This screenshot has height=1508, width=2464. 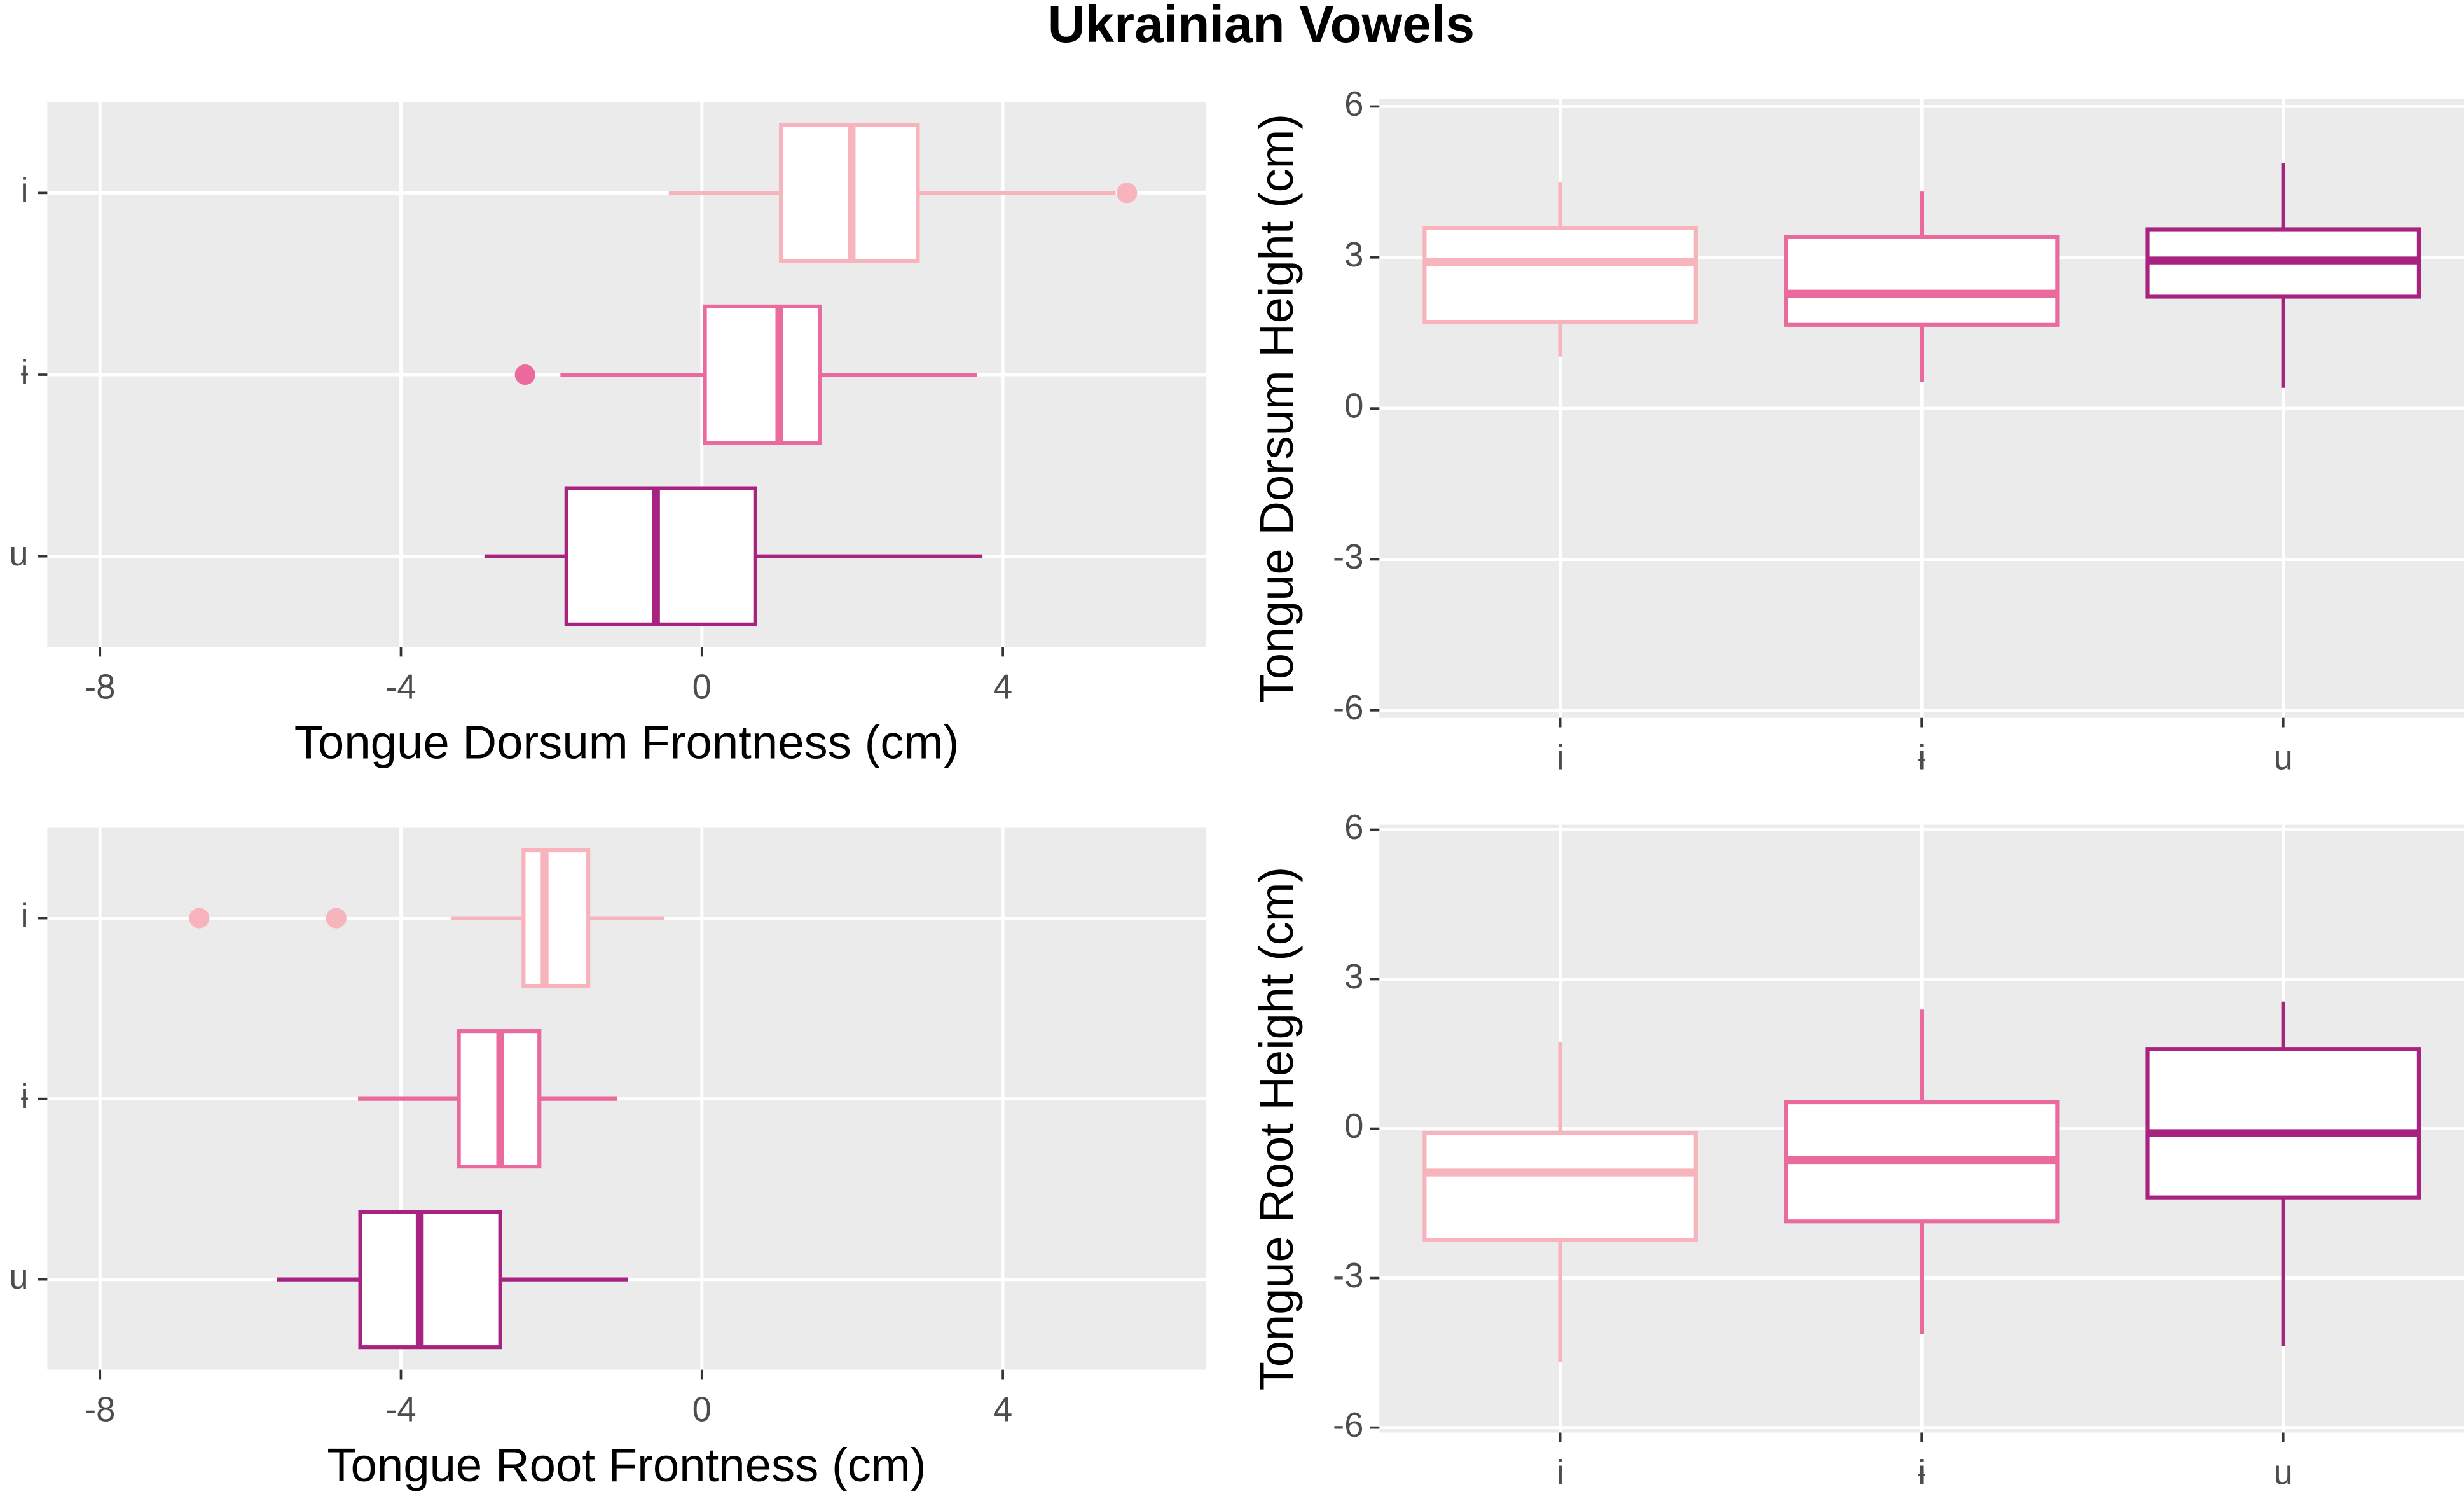 I want to click on x-axis-title: Tongue Dorsum Frontness (cm), so click(x=627, y=742).